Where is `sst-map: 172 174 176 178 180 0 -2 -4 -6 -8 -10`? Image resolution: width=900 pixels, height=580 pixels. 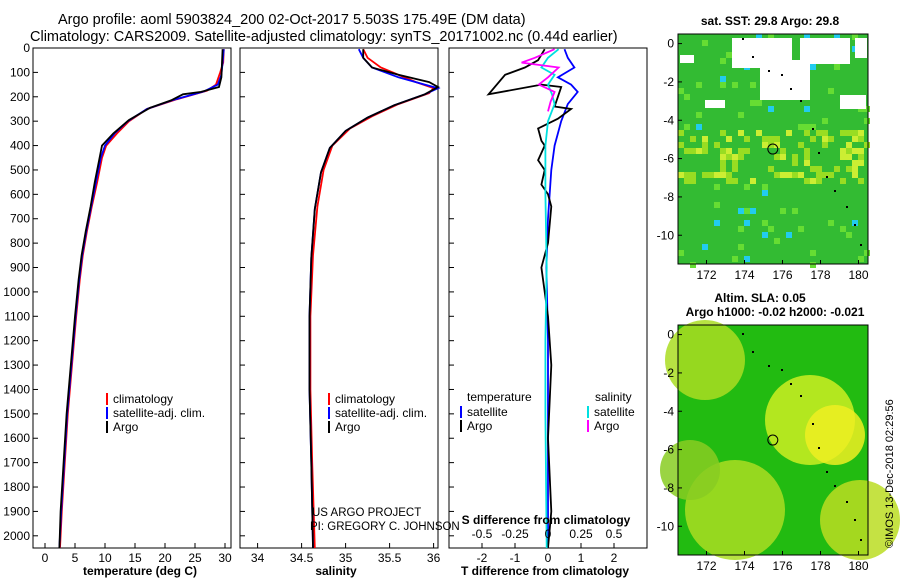
sst-map: 172 174 176 178 180 0 -2 -4 -6 -8 -10 is located at coordinates (763, 157).